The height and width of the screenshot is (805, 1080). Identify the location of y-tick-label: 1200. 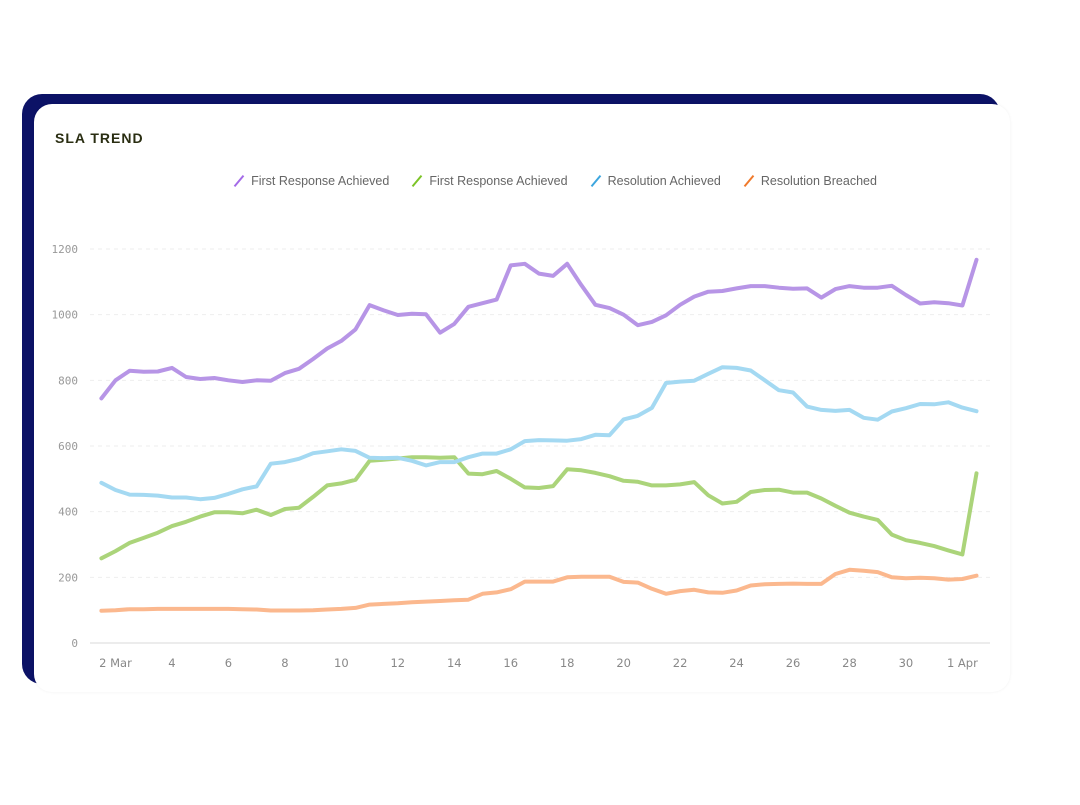
(65, 249).